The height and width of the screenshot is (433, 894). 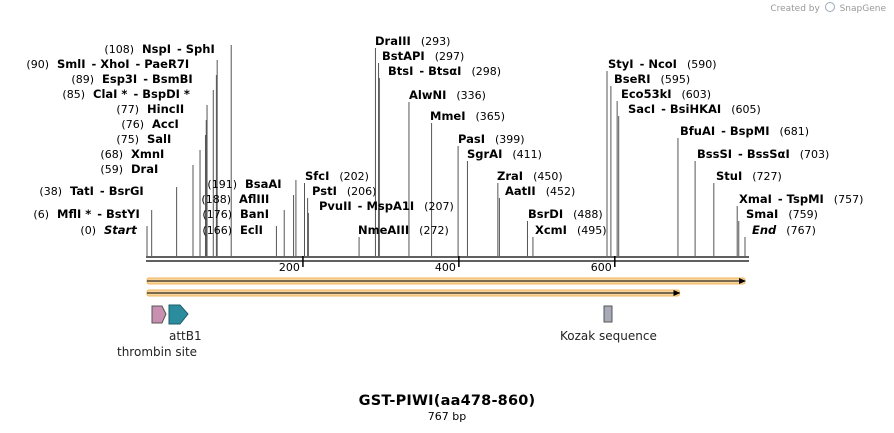 What do you see at coordinates (447, 95) in the screenshot?
I see `enzyme-label-alwni: AlwNI (336)` at bounding box center [447, 95].